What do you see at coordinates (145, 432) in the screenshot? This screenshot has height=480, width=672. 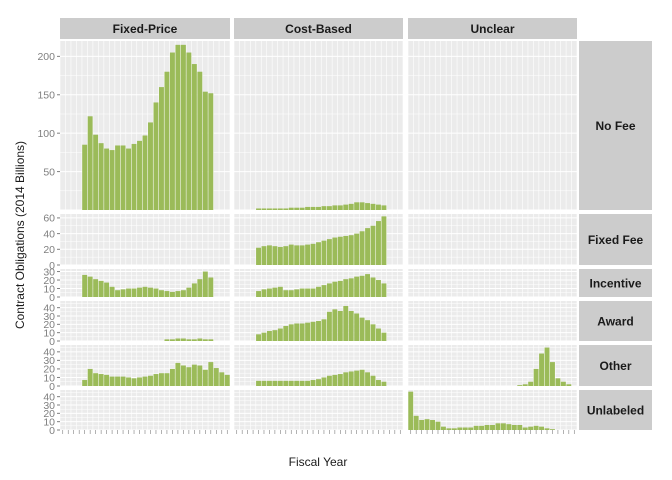 I see `x-axis-fixed-price` at bounding box center [145, 432].